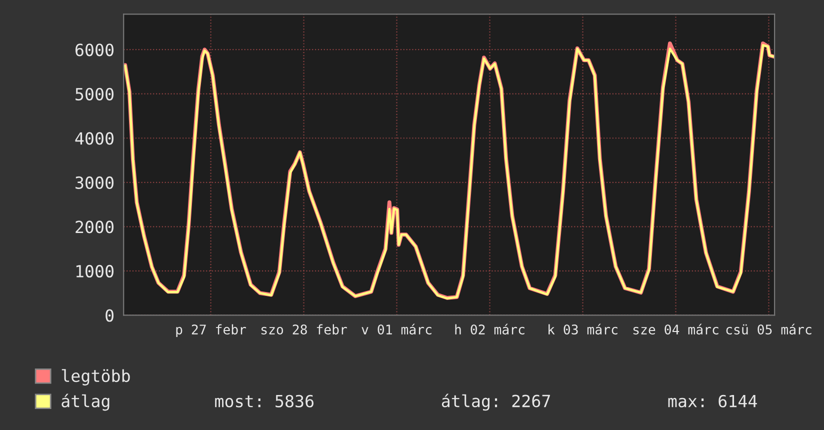 This screenshot has height=430, width=824. Describe the element at coordinates (96, 377) in the screenshot. I see `legend-label: legtöbb` at that location.